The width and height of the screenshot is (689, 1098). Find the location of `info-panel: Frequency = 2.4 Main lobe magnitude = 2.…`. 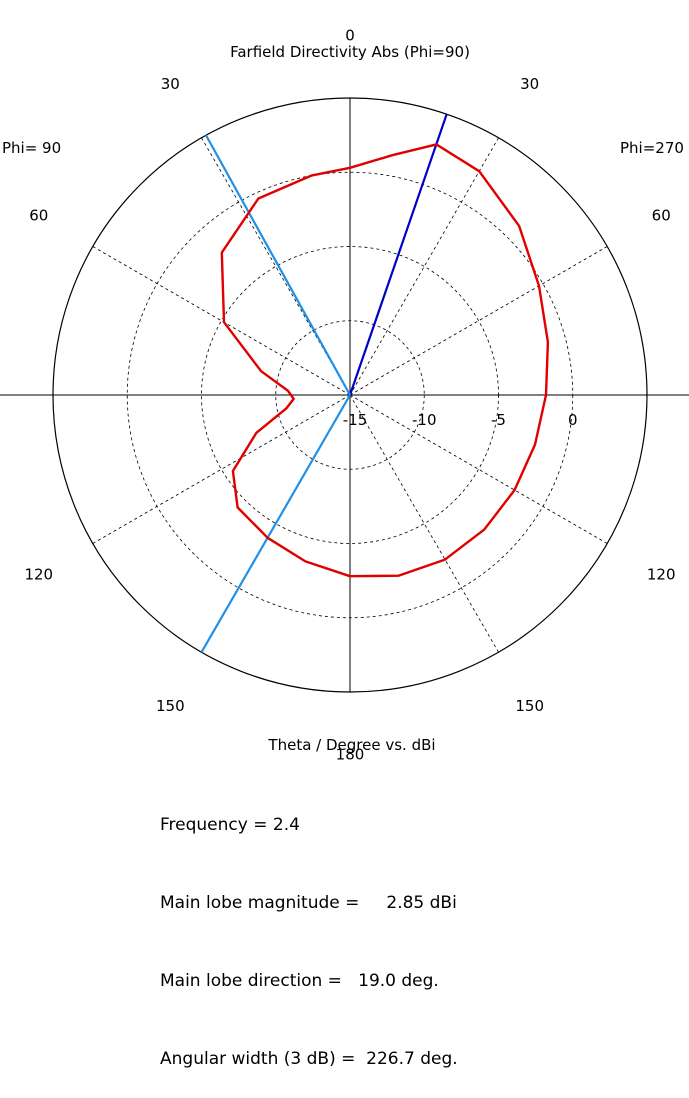

info-panel: Frequency = 2.4 Main lobe magnitude = 2.… is located at coordinates (309, 929).